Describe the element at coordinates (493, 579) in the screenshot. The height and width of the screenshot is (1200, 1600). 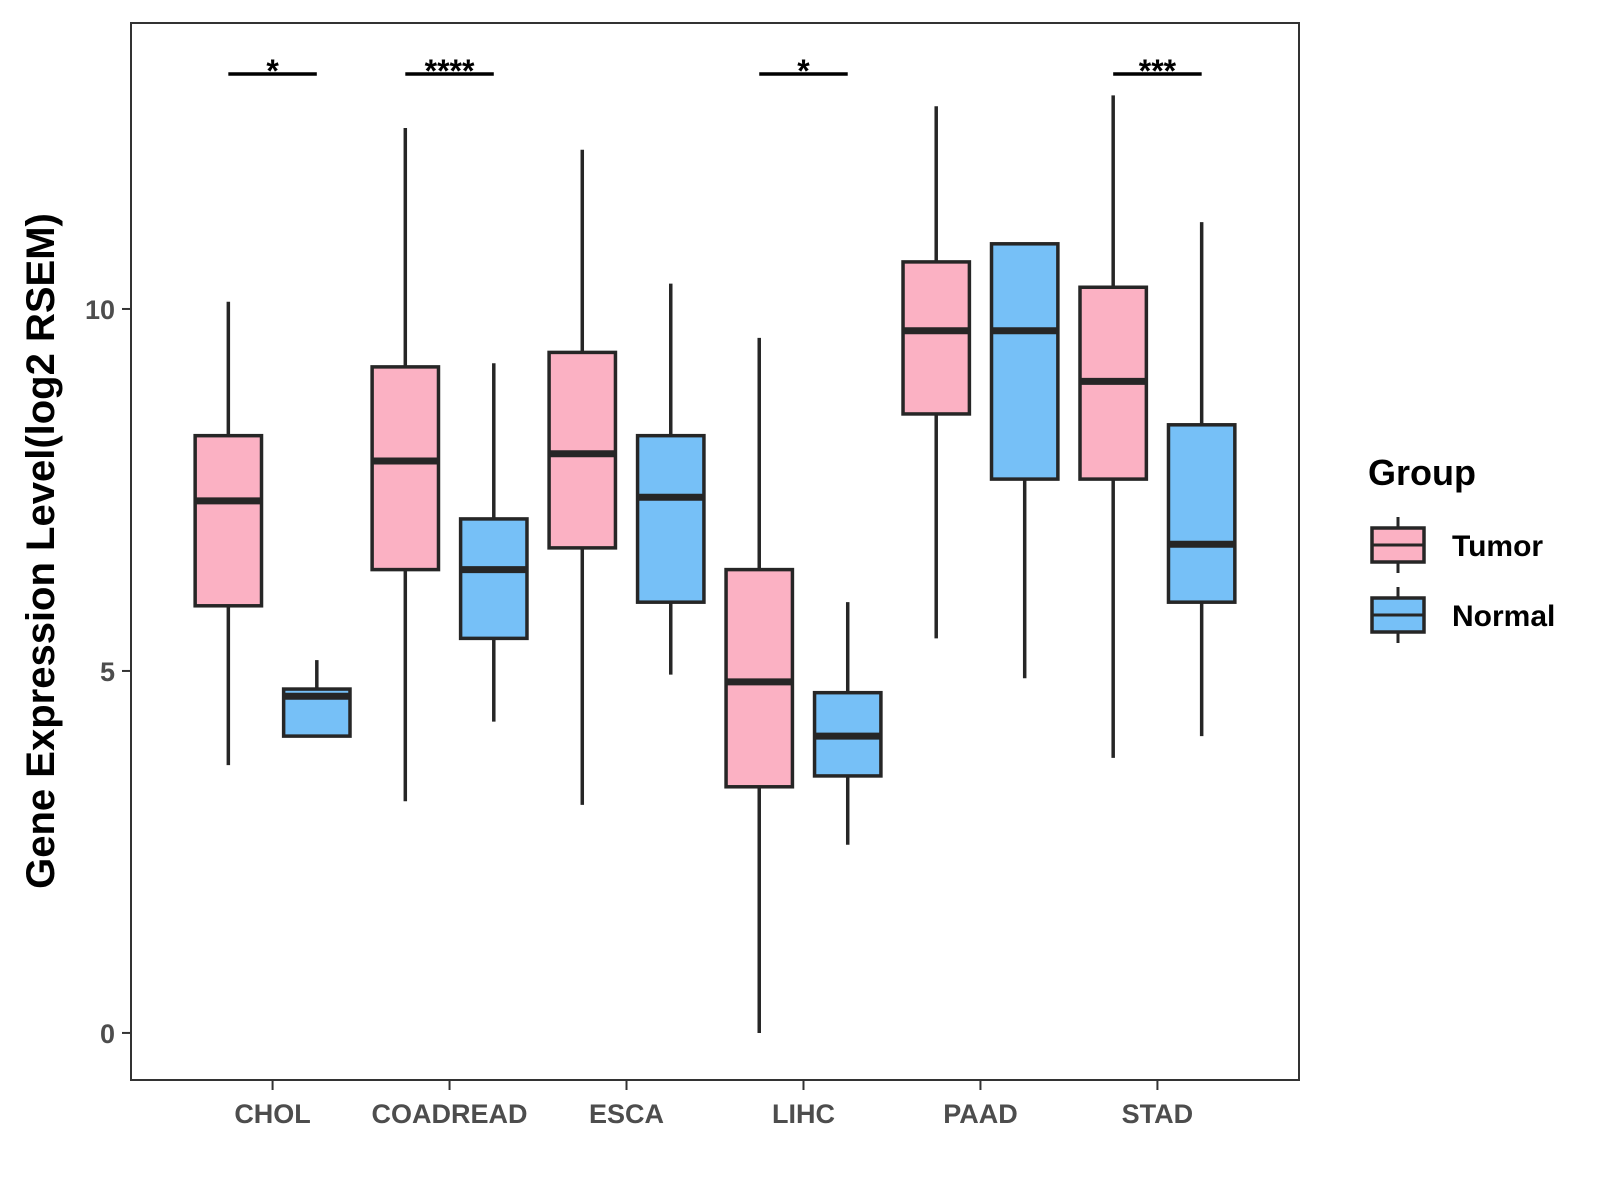
I see `box-normal-coadread` at that location.